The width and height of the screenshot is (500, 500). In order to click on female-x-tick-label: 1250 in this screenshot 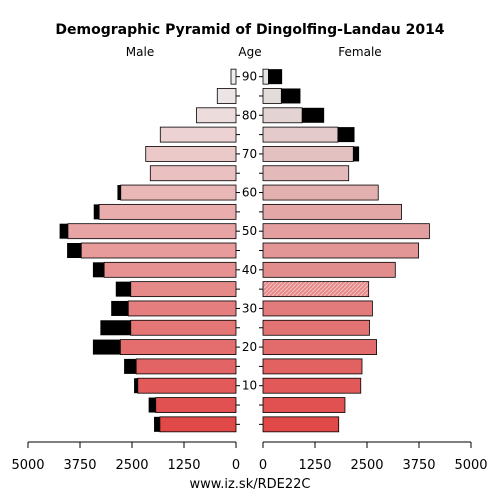, I will do `click(314, 465)`.